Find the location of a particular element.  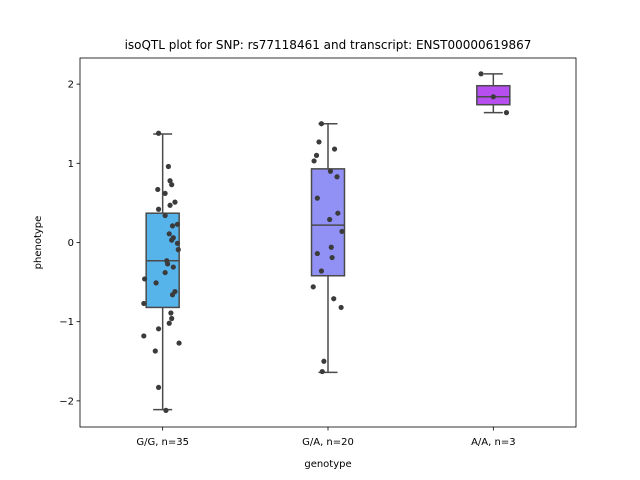

y-tick-label: −2 is located at coordinates (66, 401).